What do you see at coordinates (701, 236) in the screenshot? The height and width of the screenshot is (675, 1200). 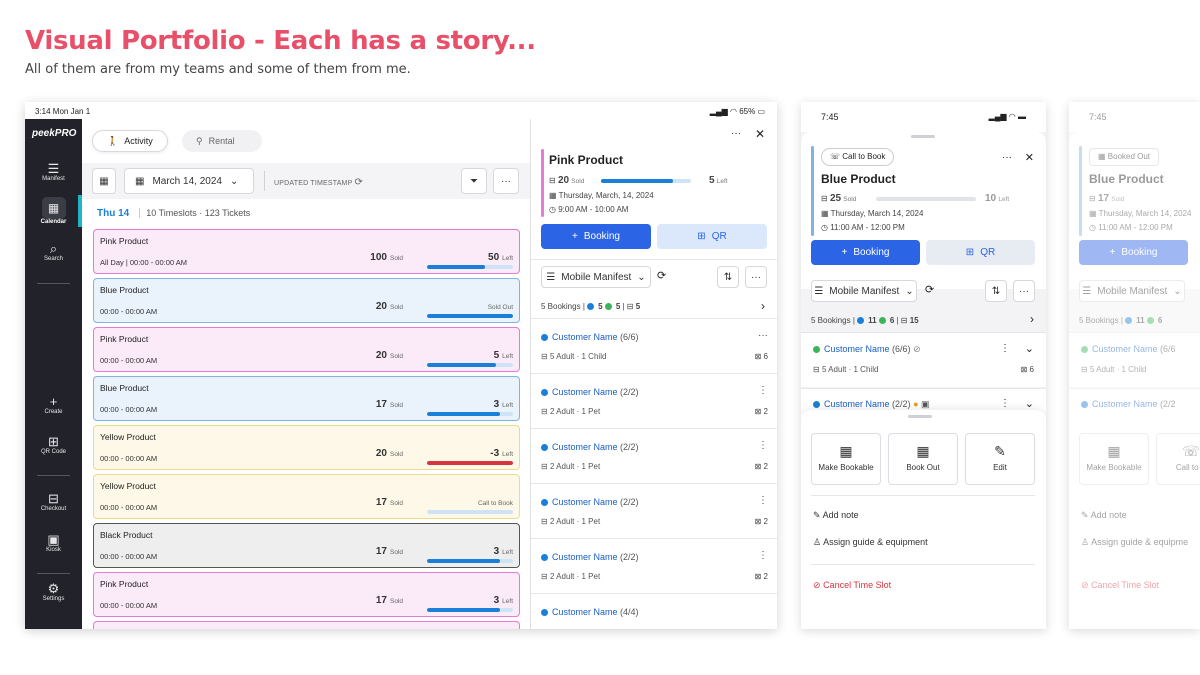 I see `qr-icon: ⊞` at bounding box center [701, 236].